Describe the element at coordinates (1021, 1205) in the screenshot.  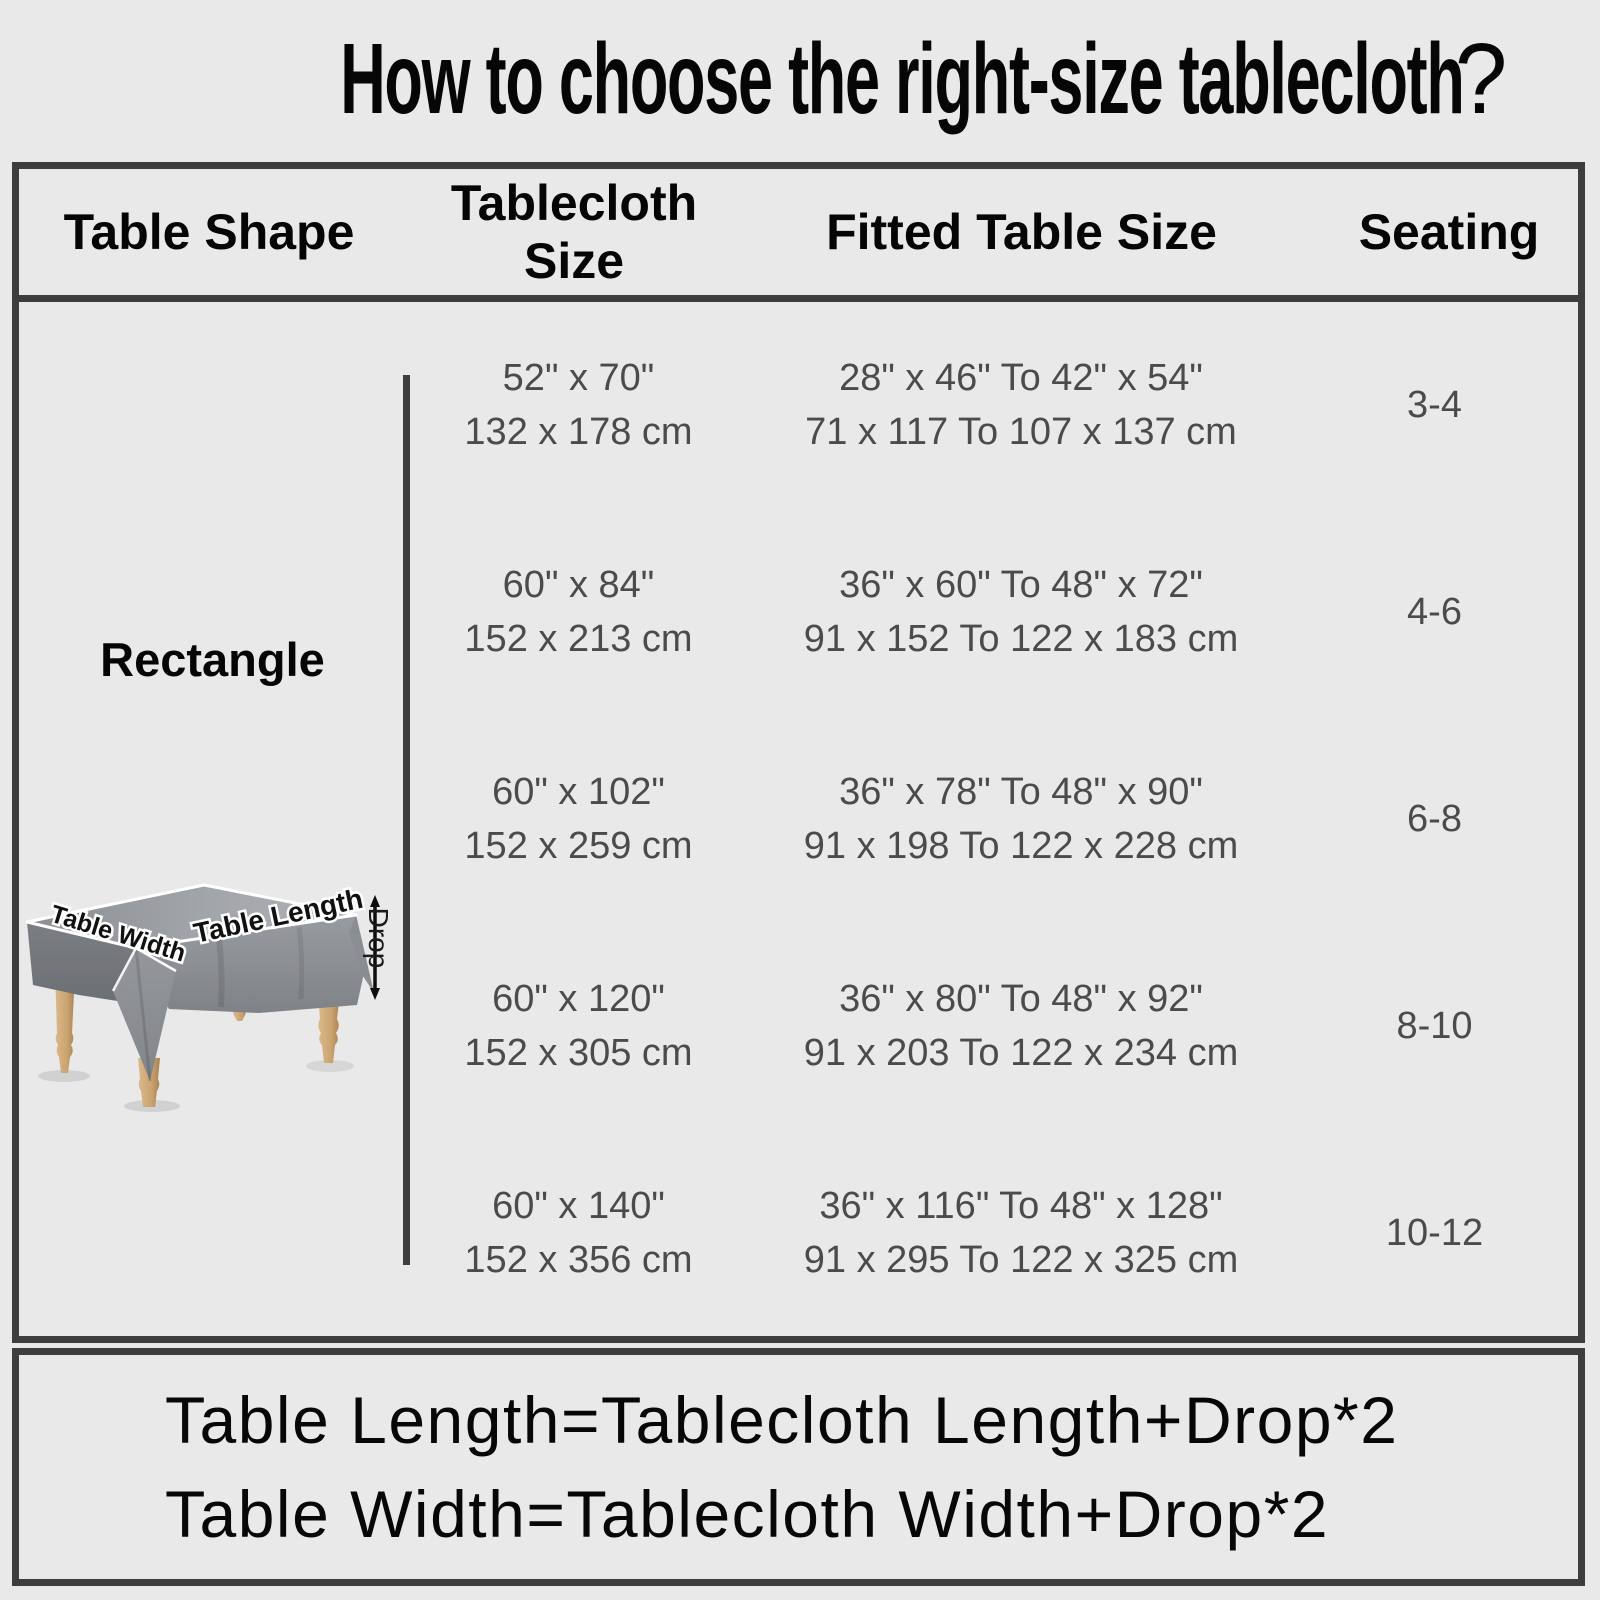
I see `fitted-size-inches: 36" x 116" To 48" x 128"` at that location.